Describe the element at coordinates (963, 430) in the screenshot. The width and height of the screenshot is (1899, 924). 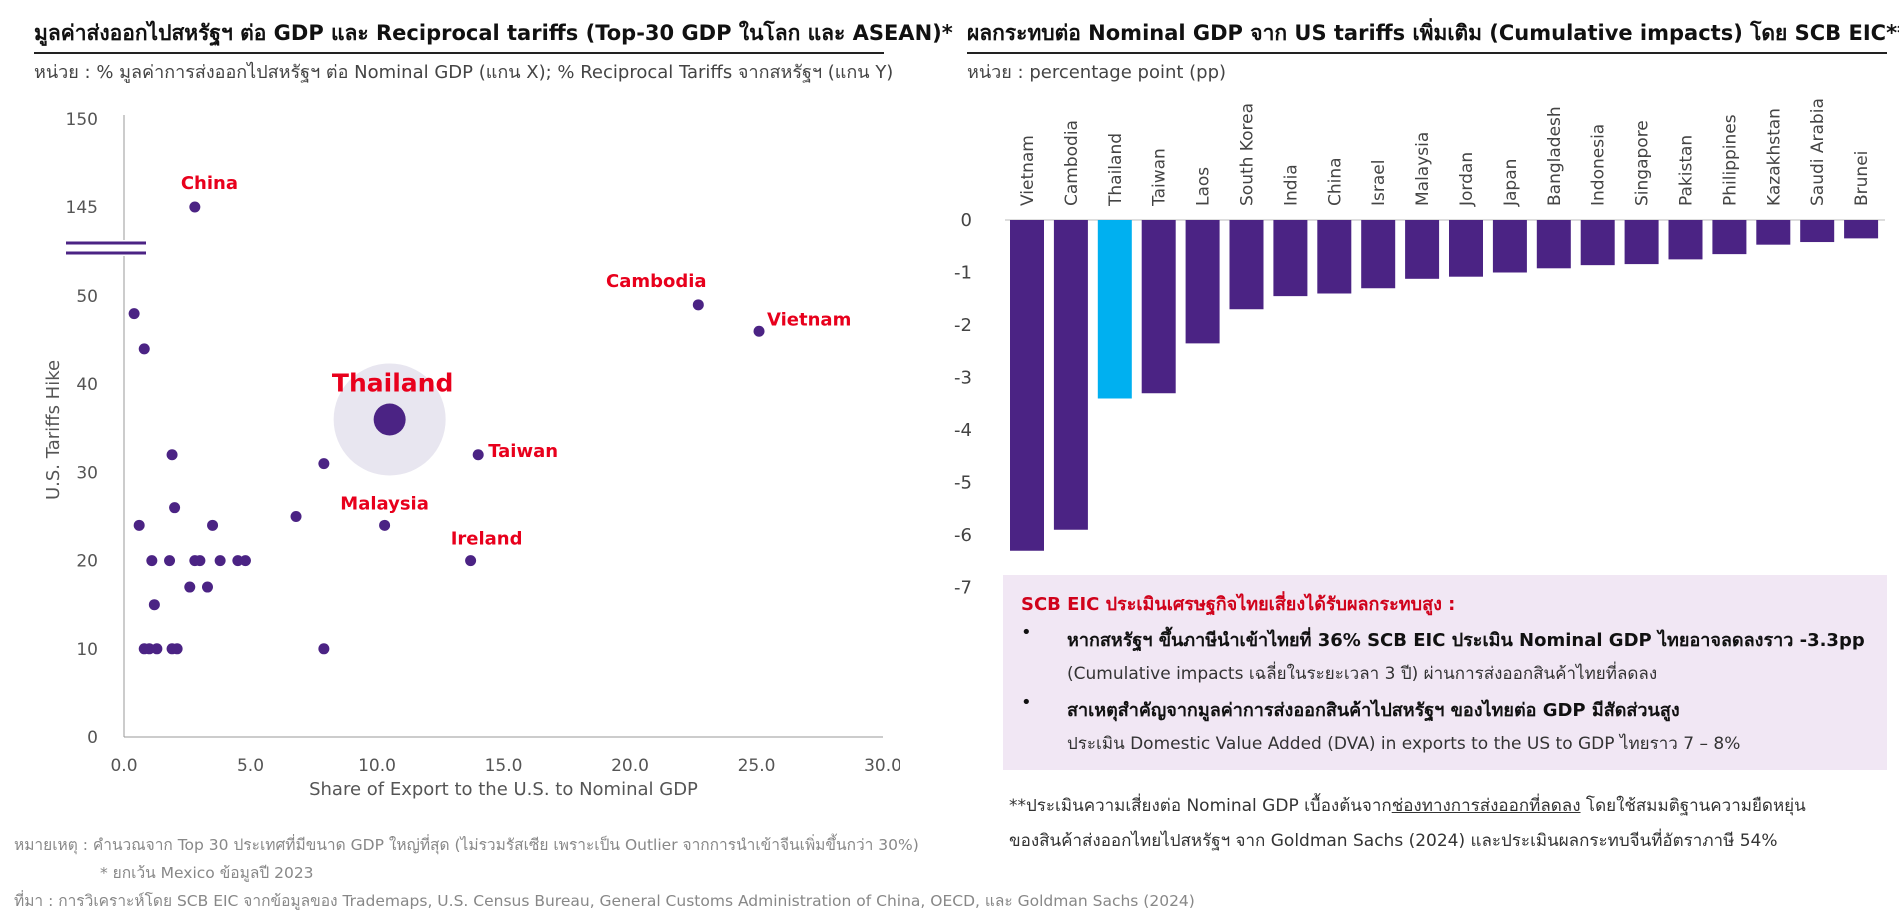
I see `y-tick-label: -4` at that location.